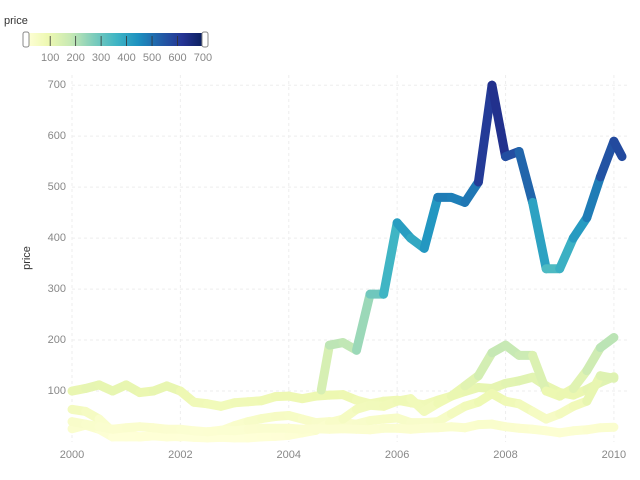 This screenshot has height=480, width=640. What do you see at coordinates (57, 289) in the screenshot?
I see `y-tick-label: 300` at bounding box center [57, 289].